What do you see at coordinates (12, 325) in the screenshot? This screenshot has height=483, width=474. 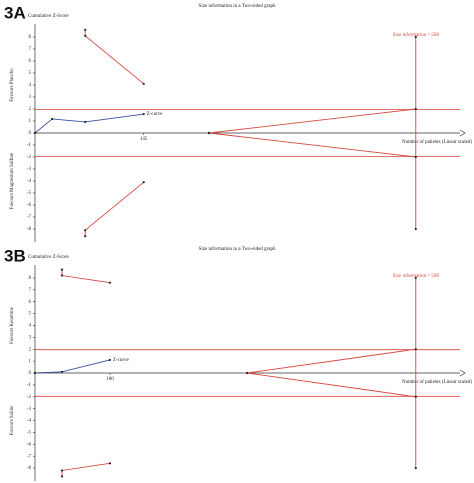 I see `upper-label: Favours Ketamine` at bounding box center [12, 325].